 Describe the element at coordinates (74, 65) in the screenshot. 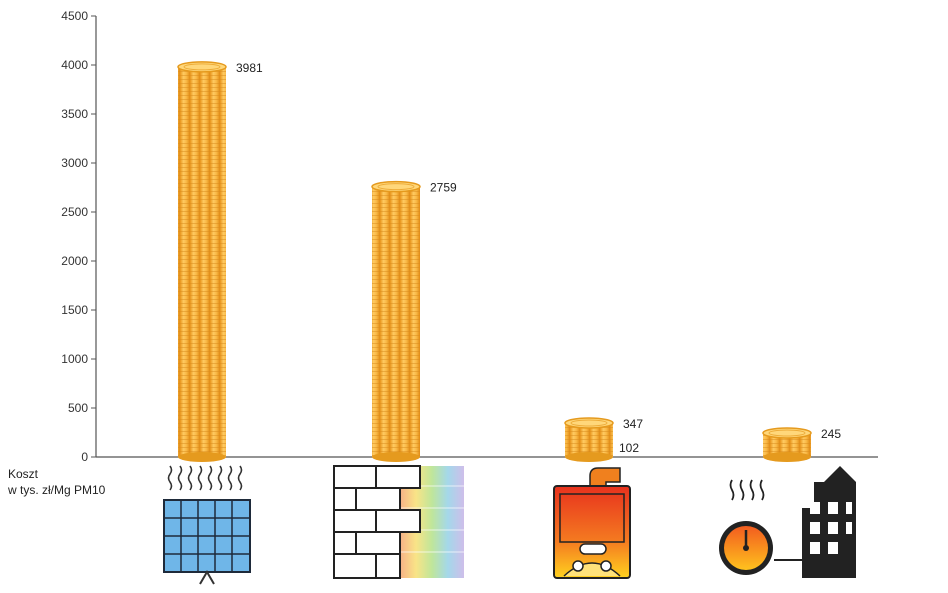

I see `y-tick-label: 4000` at that location.